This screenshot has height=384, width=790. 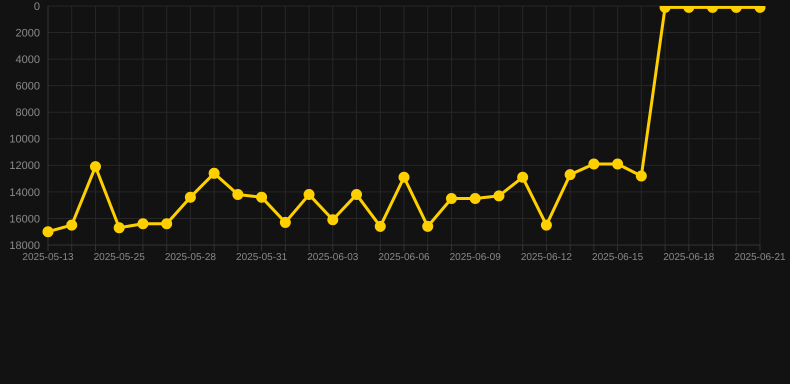 I want to click on x-tick-label: 2025-06-21, so click(x=760, y=258).